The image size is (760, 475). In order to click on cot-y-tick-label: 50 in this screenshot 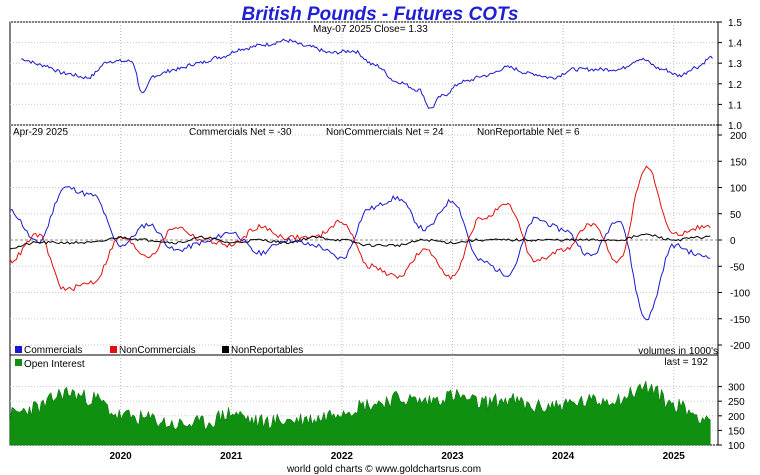, I will do `click(736, 215)`.